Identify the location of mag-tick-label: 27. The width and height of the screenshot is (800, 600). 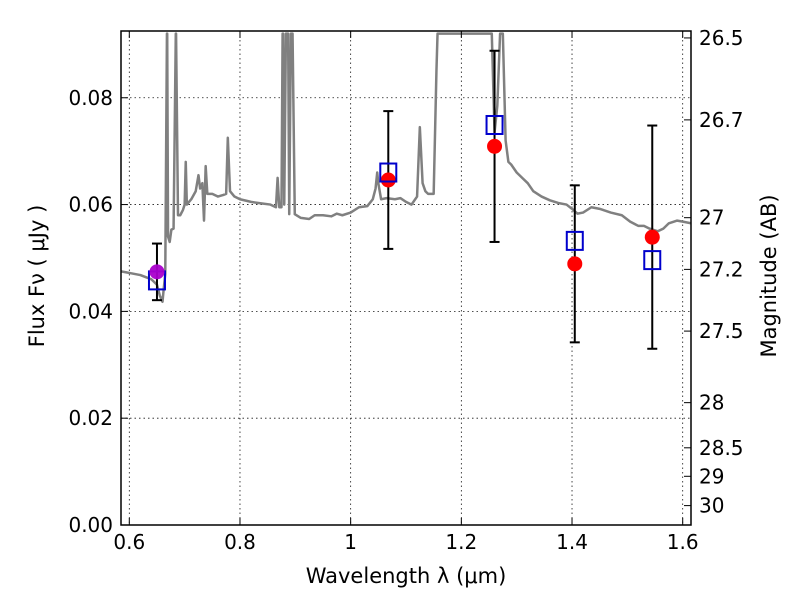
(711, 218).